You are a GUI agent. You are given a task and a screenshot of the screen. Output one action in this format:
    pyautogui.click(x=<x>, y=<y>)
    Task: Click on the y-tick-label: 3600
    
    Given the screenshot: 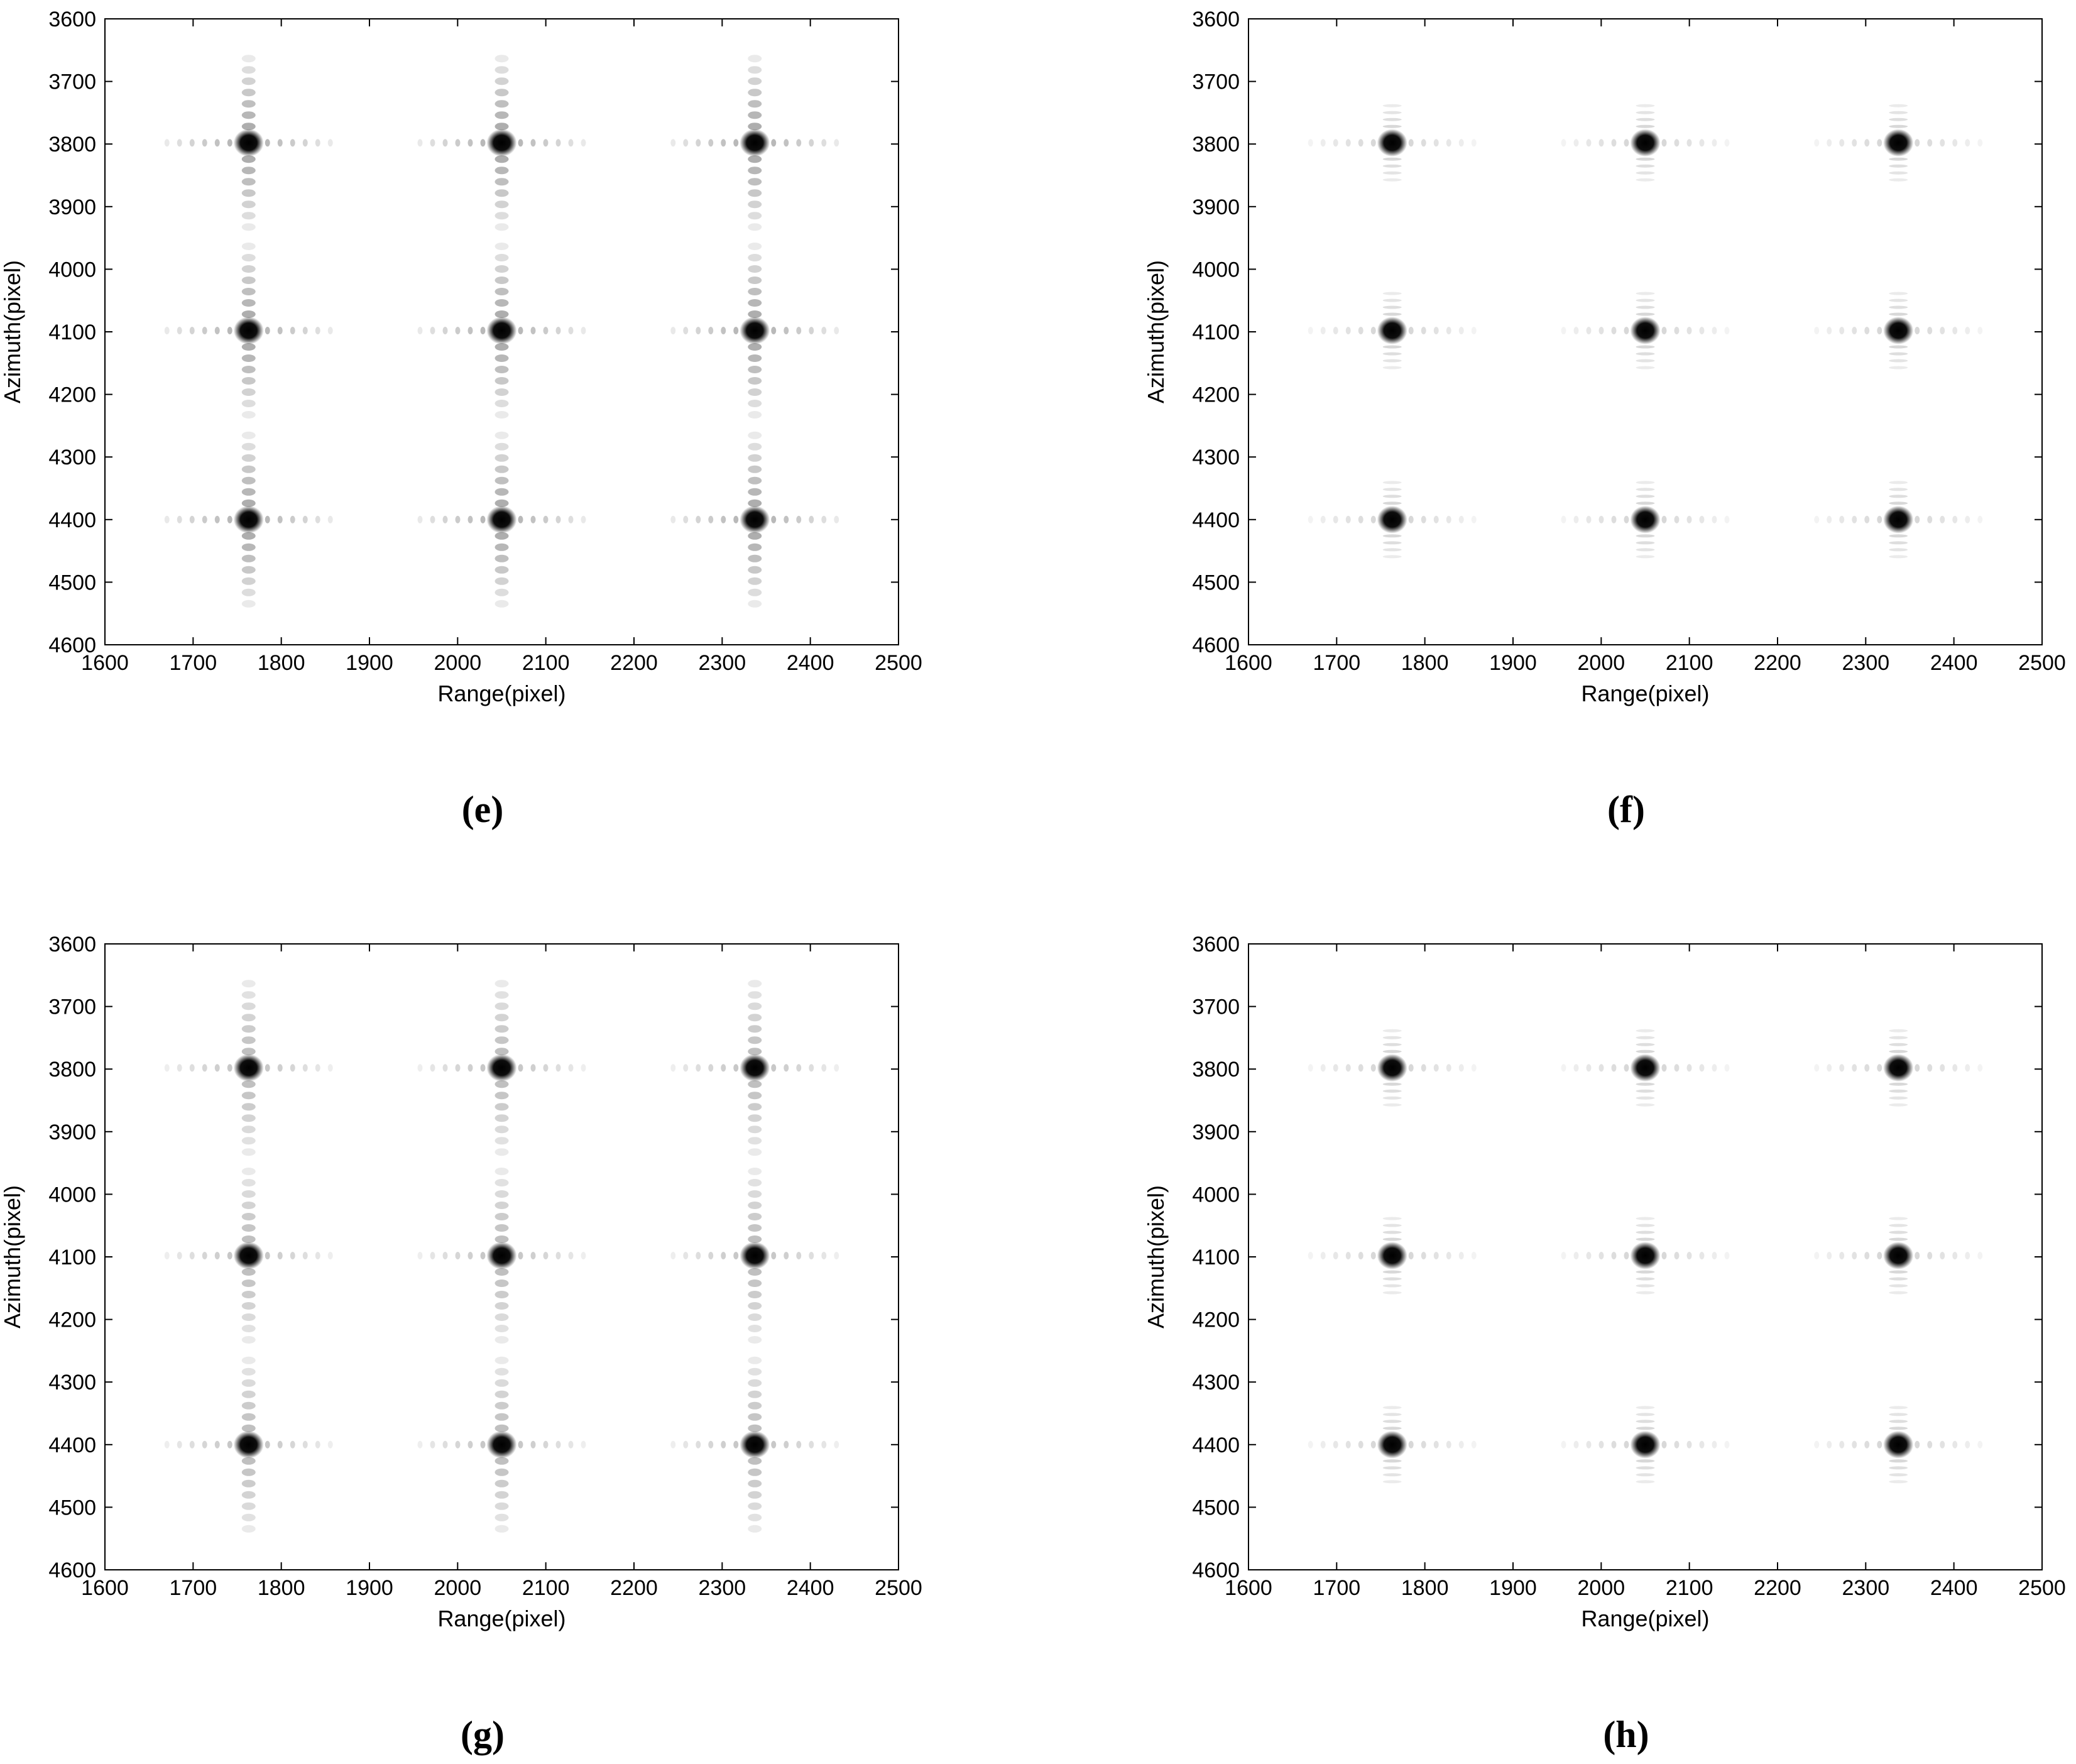 What is the action you would take?
    pyautogui.click(x=72, y=945)
    